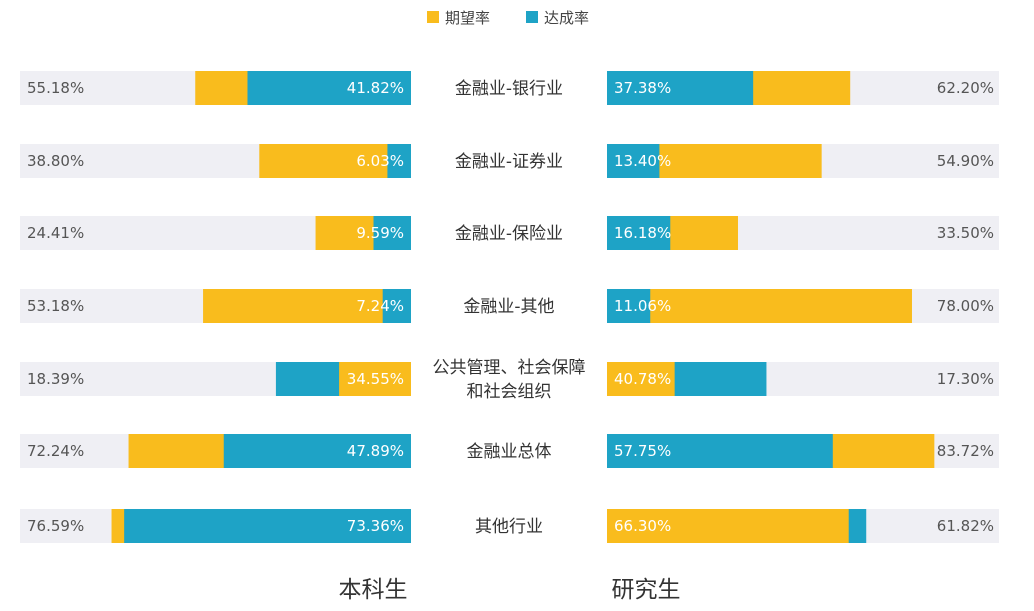  I want to click on achieved-value-label: 73.36%, so click(375, 526).